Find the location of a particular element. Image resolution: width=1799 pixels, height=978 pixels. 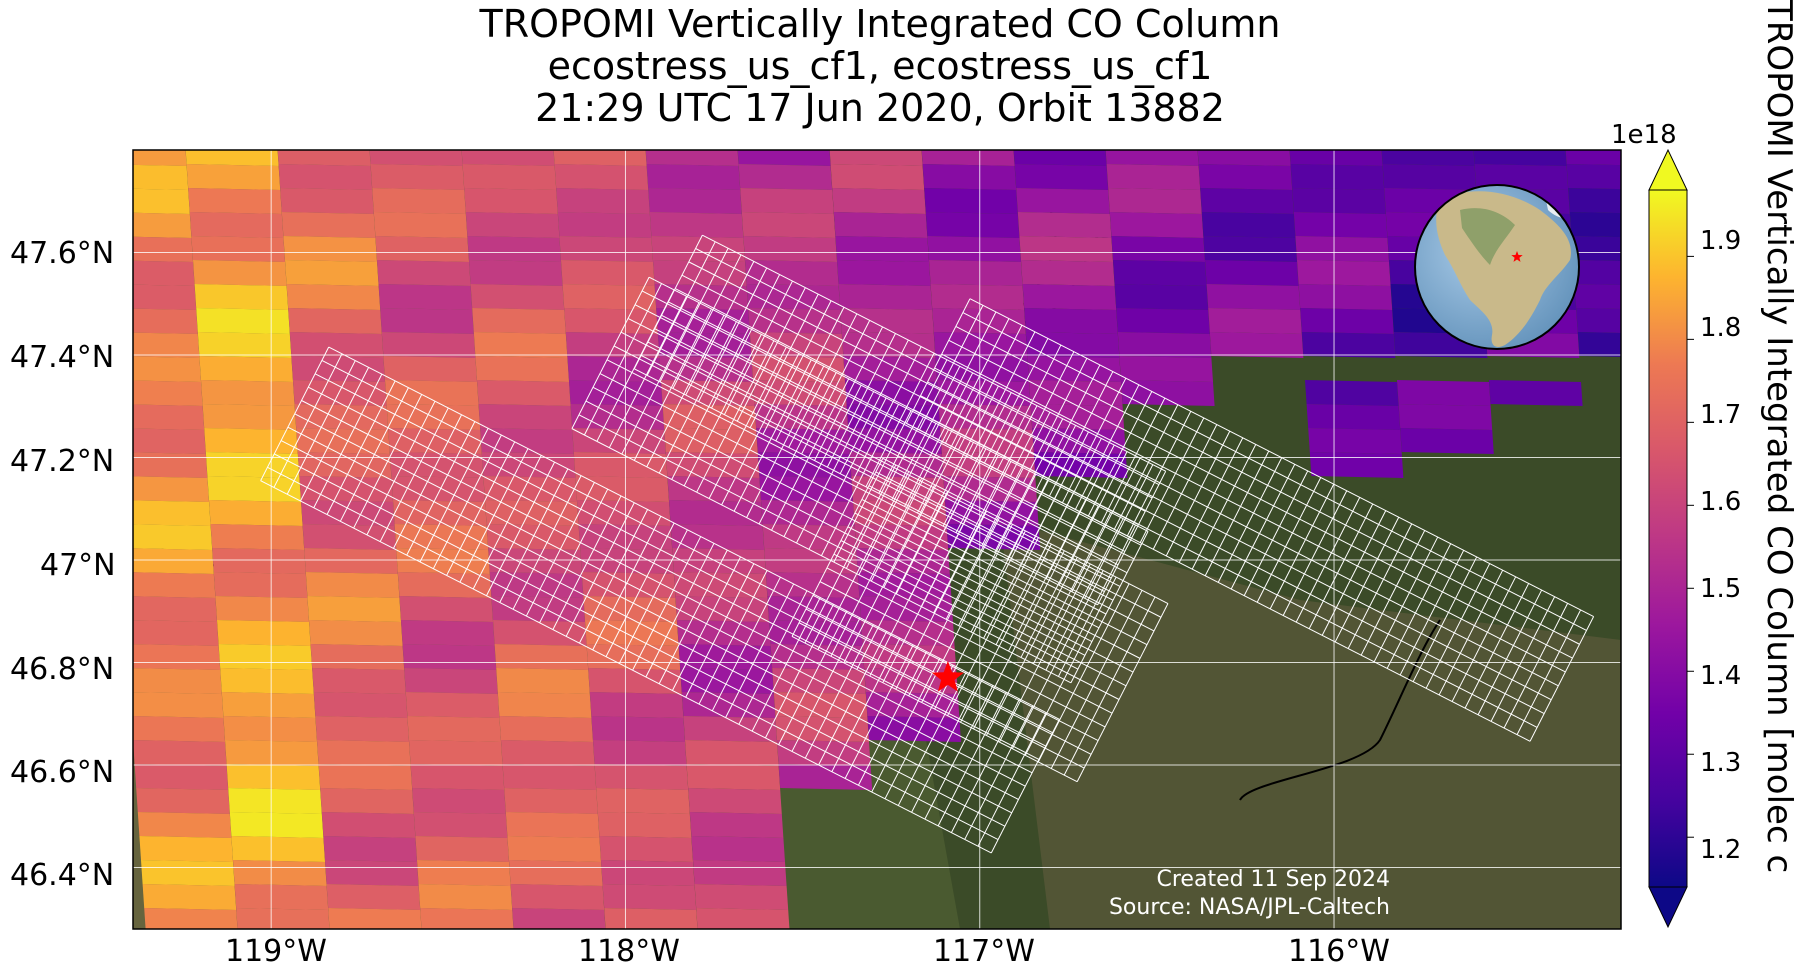

colorbar-tick-label: 1.2 is located at coordinates (1721, 850).